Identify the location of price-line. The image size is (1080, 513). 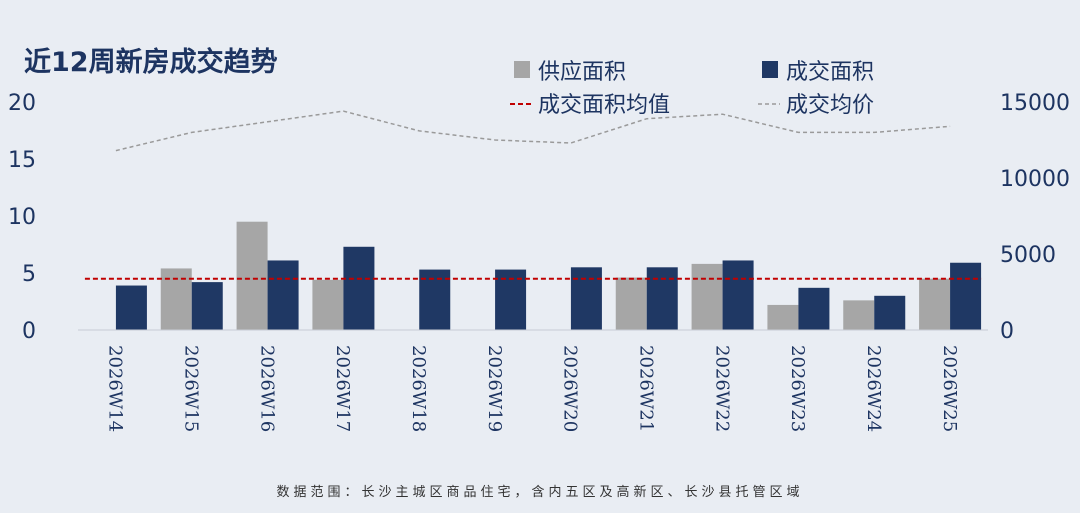
(533, 131).